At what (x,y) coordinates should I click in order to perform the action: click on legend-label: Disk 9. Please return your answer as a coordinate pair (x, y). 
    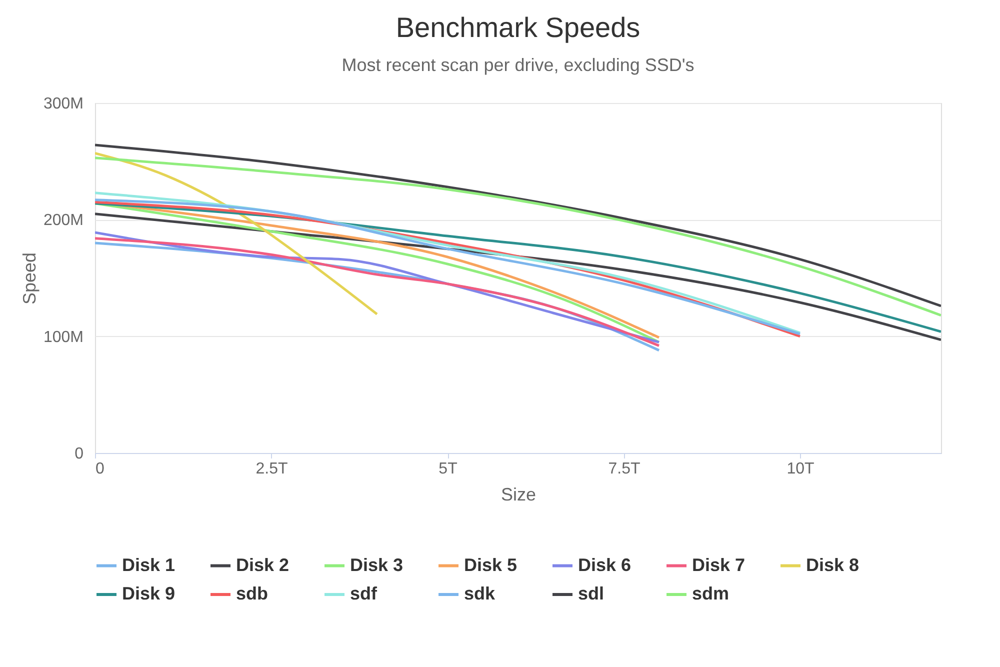
    Looking at the image, I should click on (149, 594).